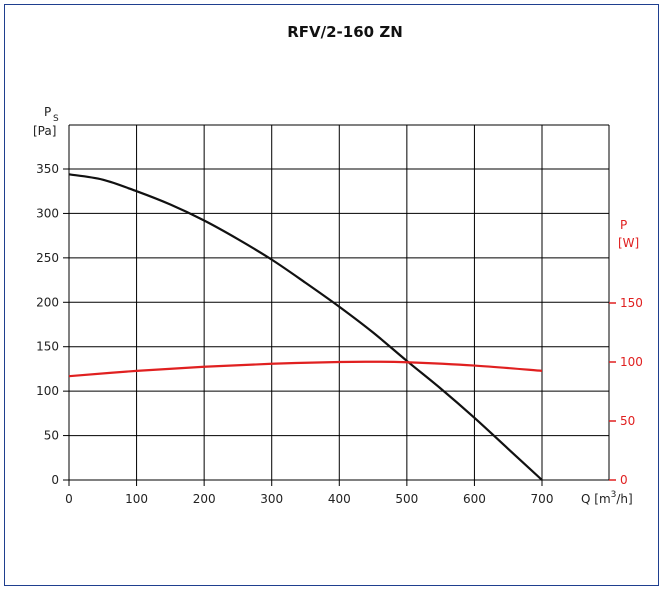  What do you see at coordinates (136, 499) in the screenshot?
I see `x-tick-label-1: 100` at bounding box center [136, 499].